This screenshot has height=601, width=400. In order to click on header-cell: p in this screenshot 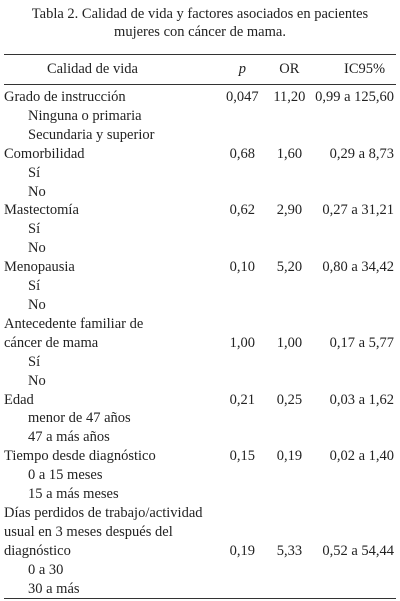, I will do `click(242, 69)`.